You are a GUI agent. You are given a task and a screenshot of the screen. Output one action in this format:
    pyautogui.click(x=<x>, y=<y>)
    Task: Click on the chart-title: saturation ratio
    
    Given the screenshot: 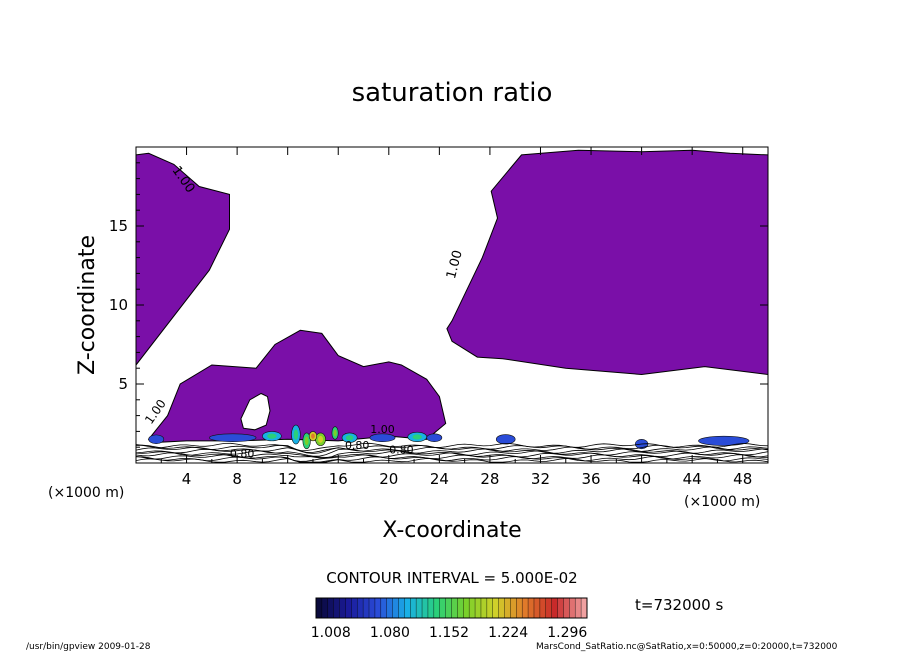 What is the action you would take?
    pyautogui.click(x=452, y=93)
    